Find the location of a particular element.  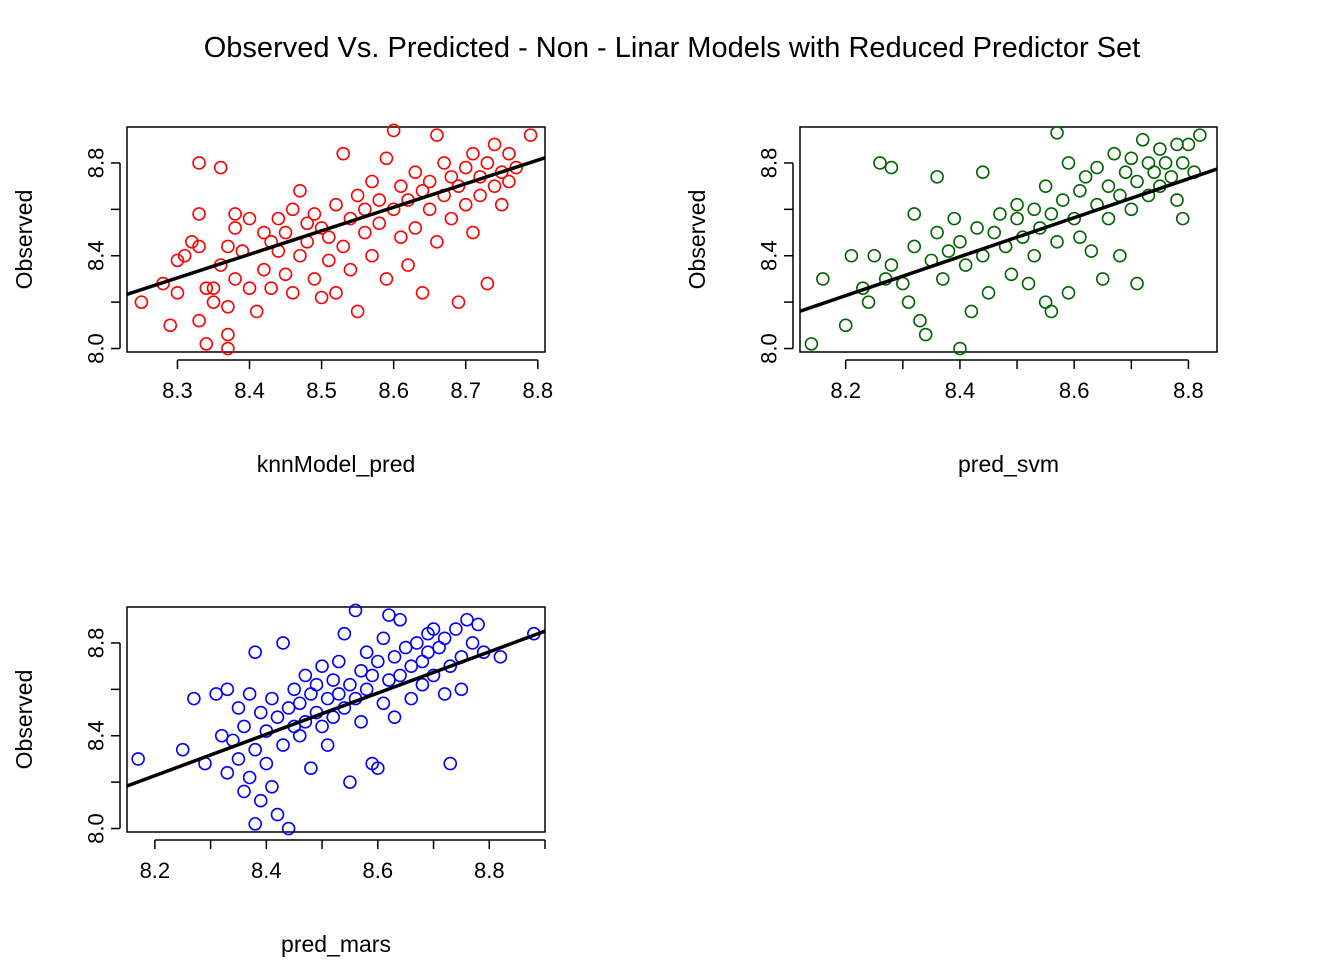

mars-y-tick-label: 8.8 is located at coordinates (96, 643).